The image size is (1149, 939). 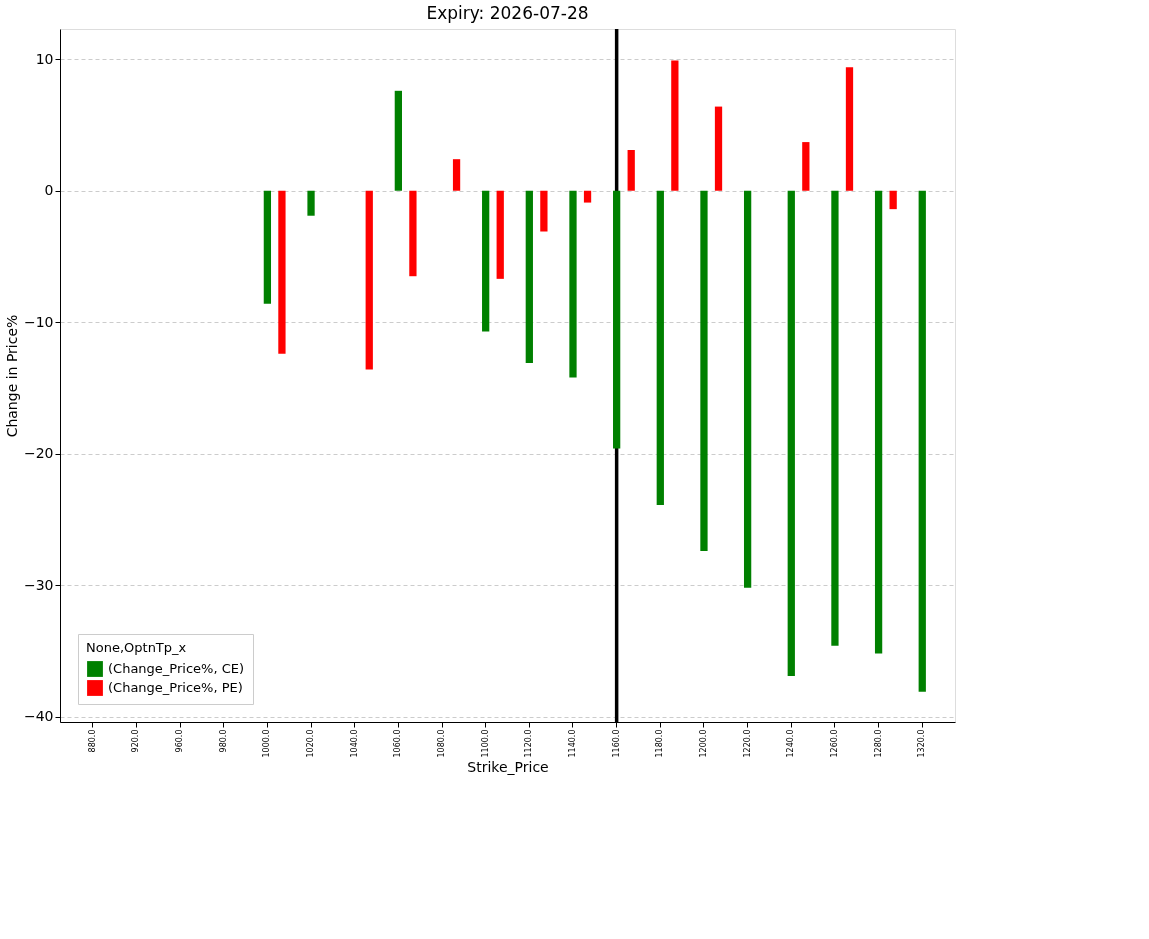 I want to click on x-tick-label: 1040.0, so click(x=354, y=743).